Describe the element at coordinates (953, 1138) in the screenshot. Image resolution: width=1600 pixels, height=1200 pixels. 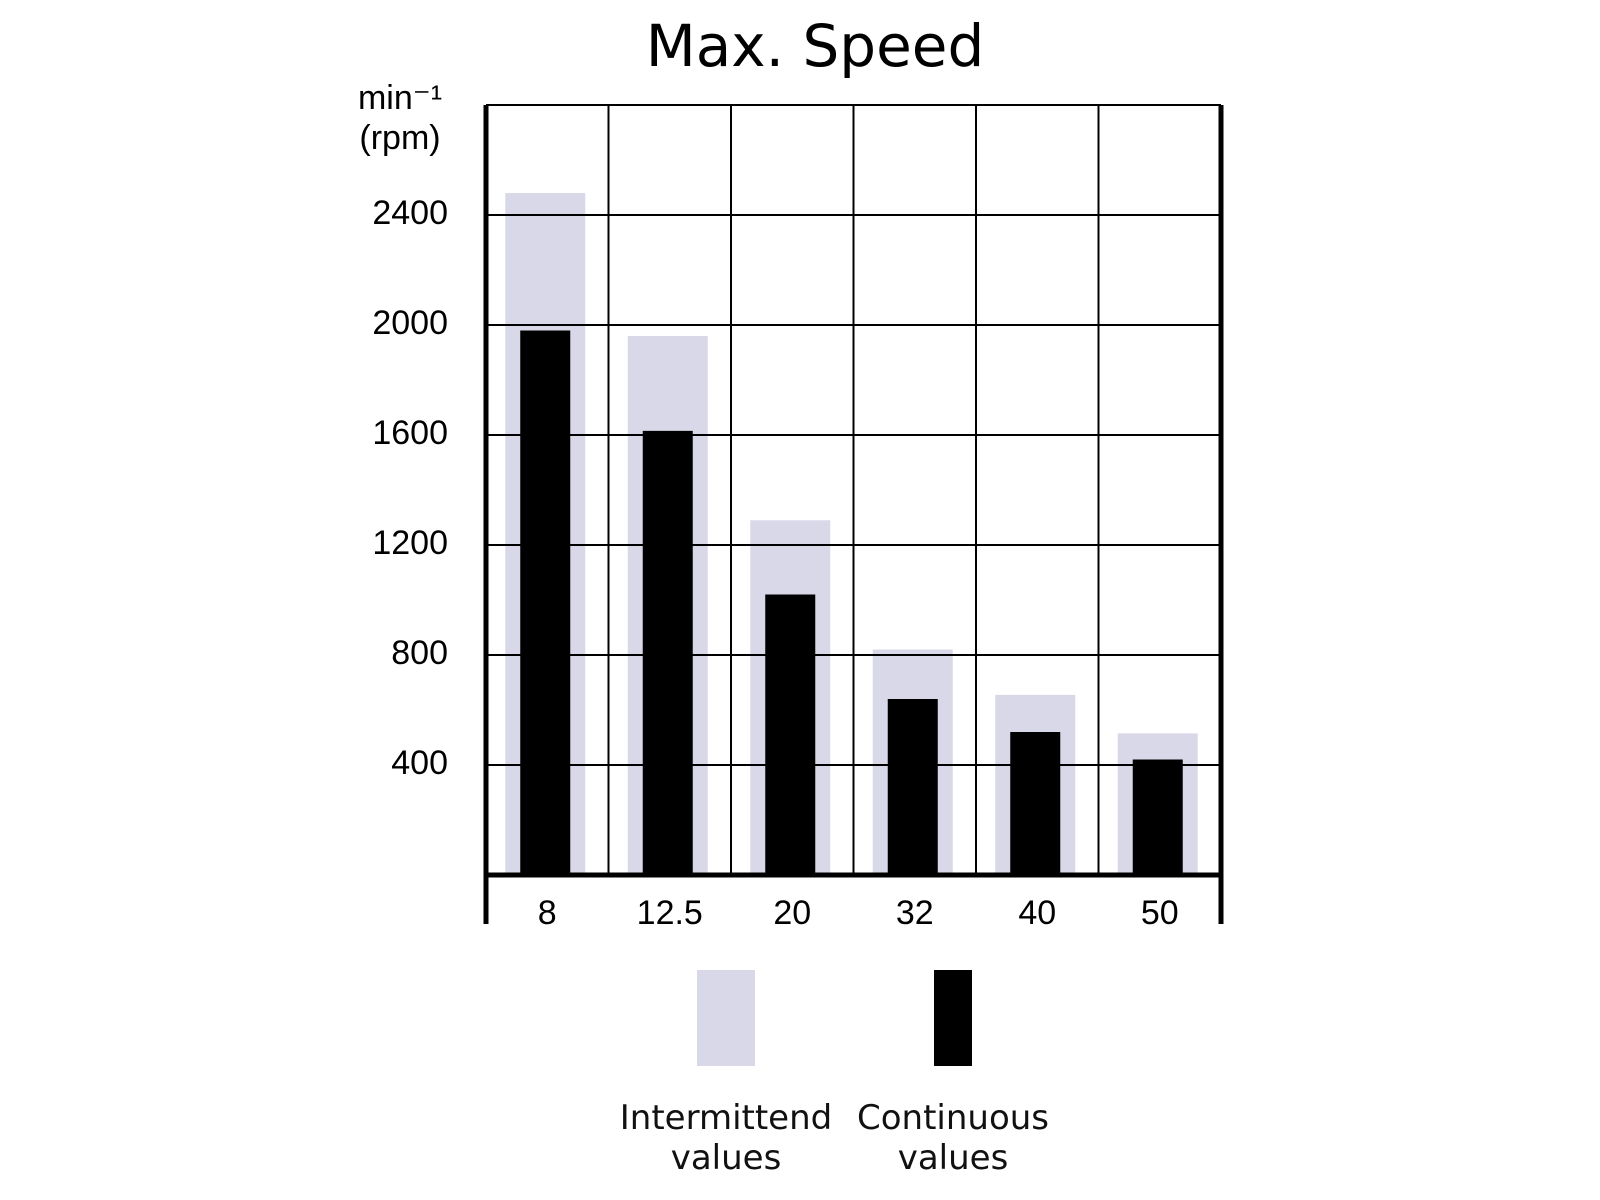
I see `legend-label: Continuous values` at that location.